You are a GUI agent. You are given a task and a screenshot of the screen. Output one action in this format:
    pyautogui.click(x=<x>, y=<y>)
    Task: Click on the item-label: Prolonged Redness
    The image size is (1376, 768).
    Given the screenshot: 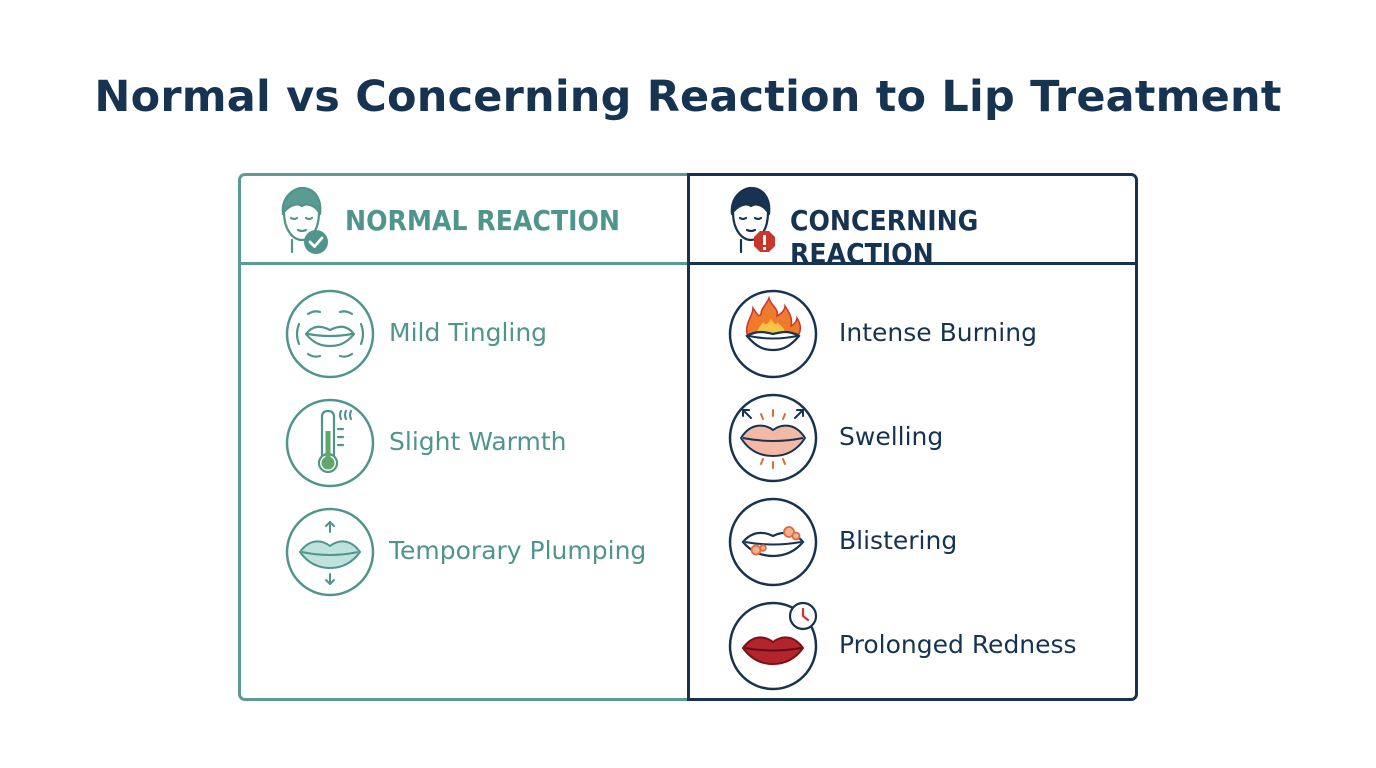 What is the action you would take?
    pyautogui.click(x=958, y=644)
    